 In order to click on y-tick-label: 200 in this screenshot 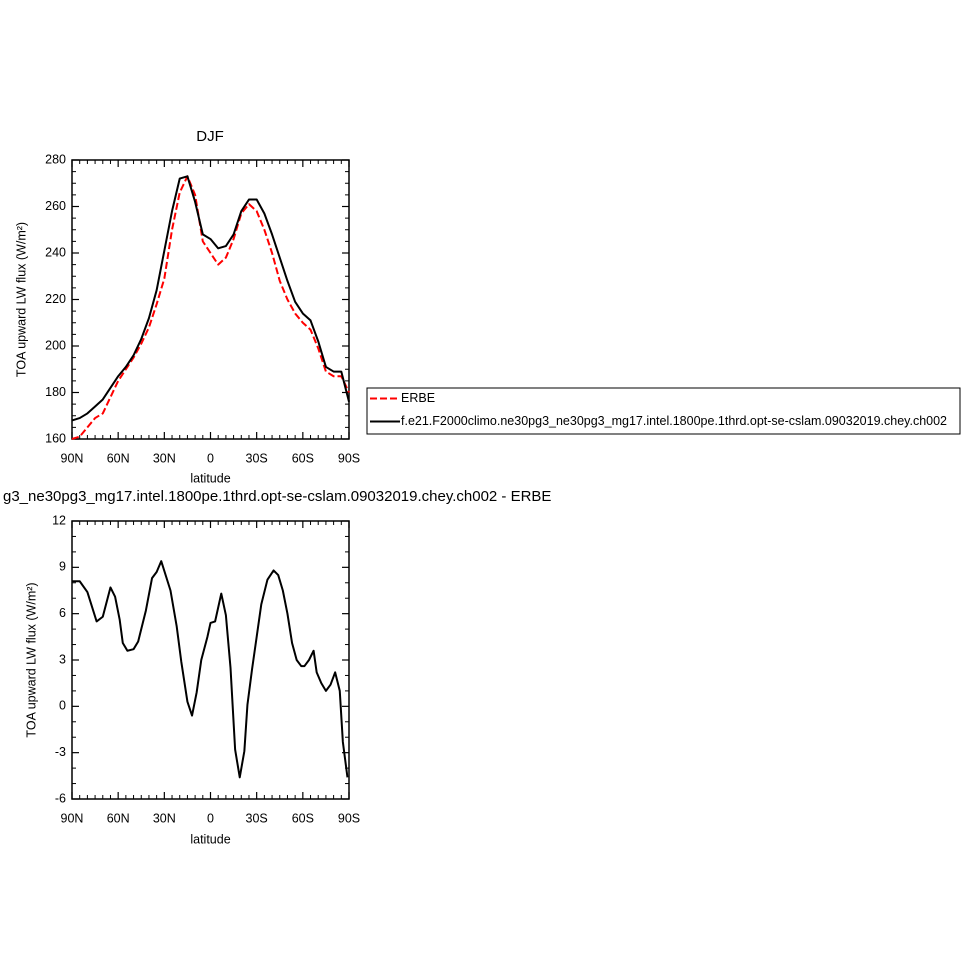, I will do `click(55, 345)`.